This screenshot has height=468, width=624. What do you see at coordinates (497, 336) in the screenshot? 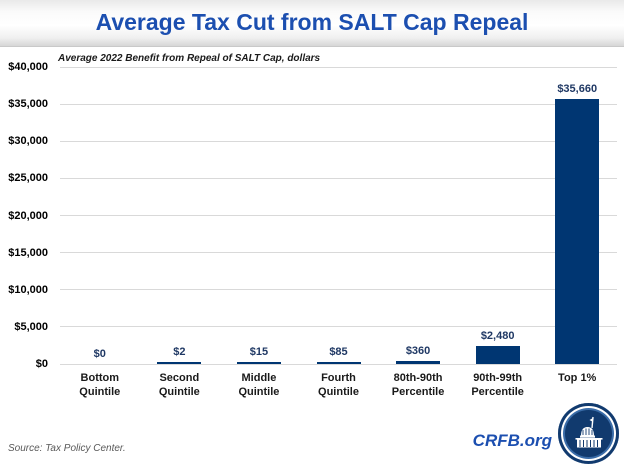
I see `bar-value-label: $2,480` at bounding box center [497, 336].